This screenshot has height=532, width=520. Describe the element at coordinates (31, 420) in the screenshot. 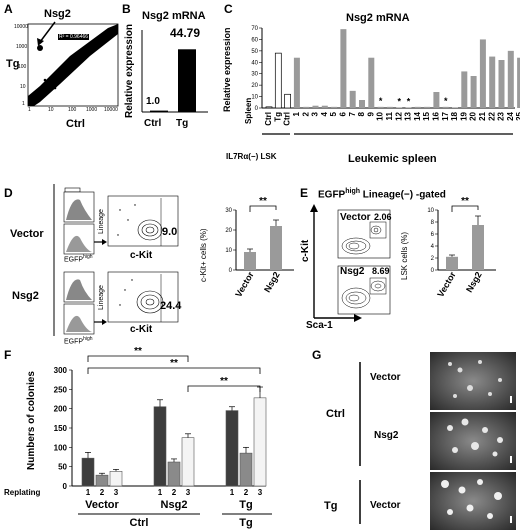

I see `panel-f-ylabel: Numbers of colonies` at that location.